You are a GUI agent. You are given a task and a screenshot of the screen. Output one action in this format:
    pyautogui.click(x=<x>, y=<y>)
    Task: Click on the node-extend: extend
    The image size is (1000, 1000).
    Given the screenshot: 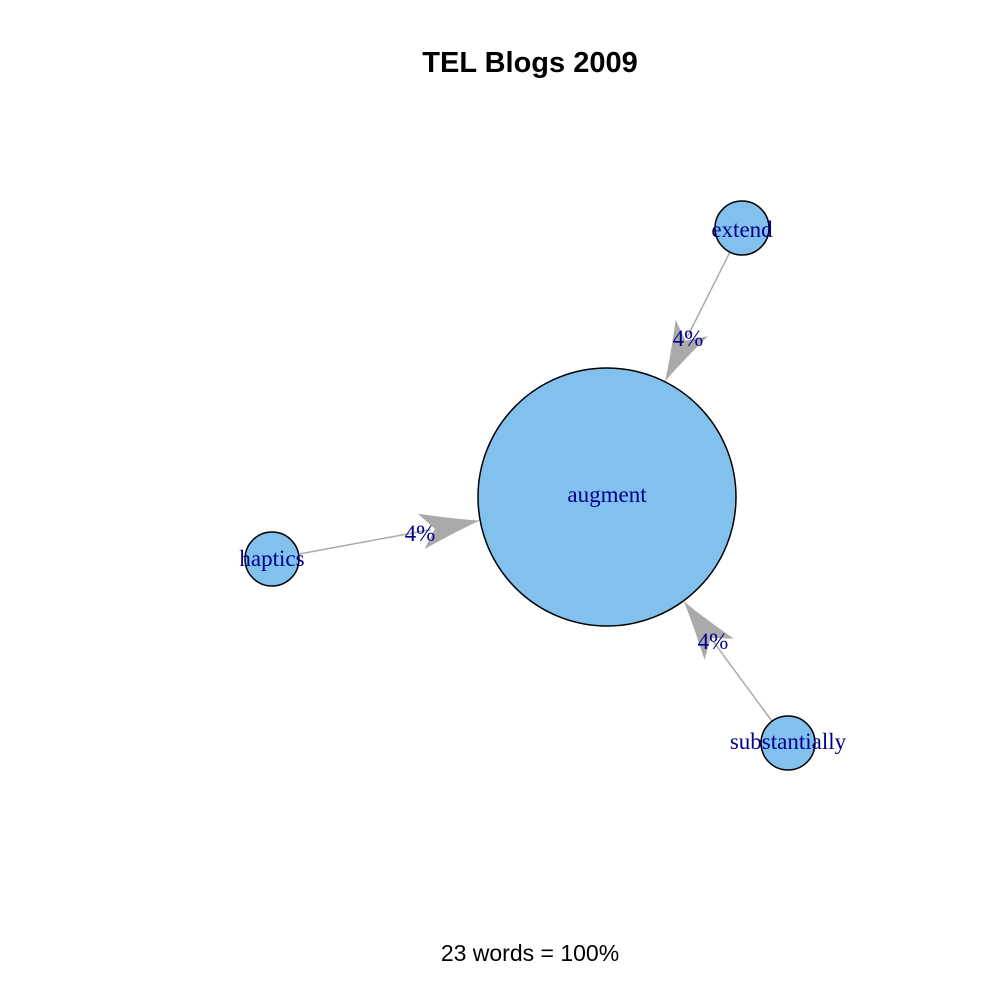 What is the action you would take?
    pyautogui.click(x=742, y=228)
    